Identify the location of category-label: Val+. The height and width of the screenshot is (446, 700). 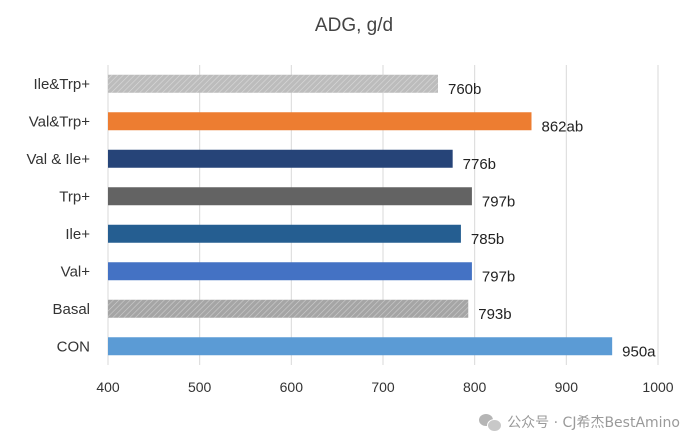
(76, 271).